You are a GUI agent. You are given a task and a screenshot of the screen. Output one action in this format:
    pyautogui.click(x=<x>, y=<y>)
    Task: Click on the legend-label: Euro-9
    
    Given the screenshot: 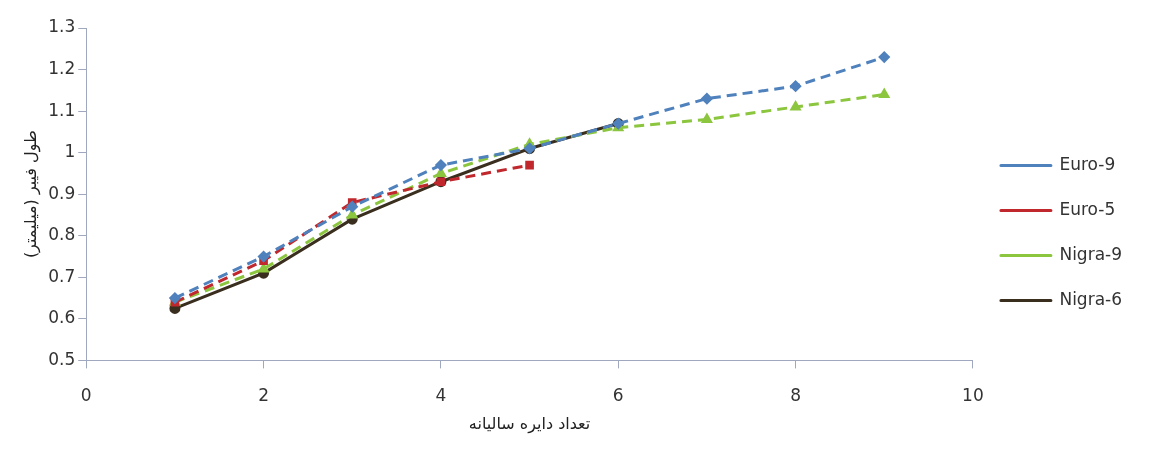 What is the action you would take?
    pyautogui.click(x=1087, y=163)
    